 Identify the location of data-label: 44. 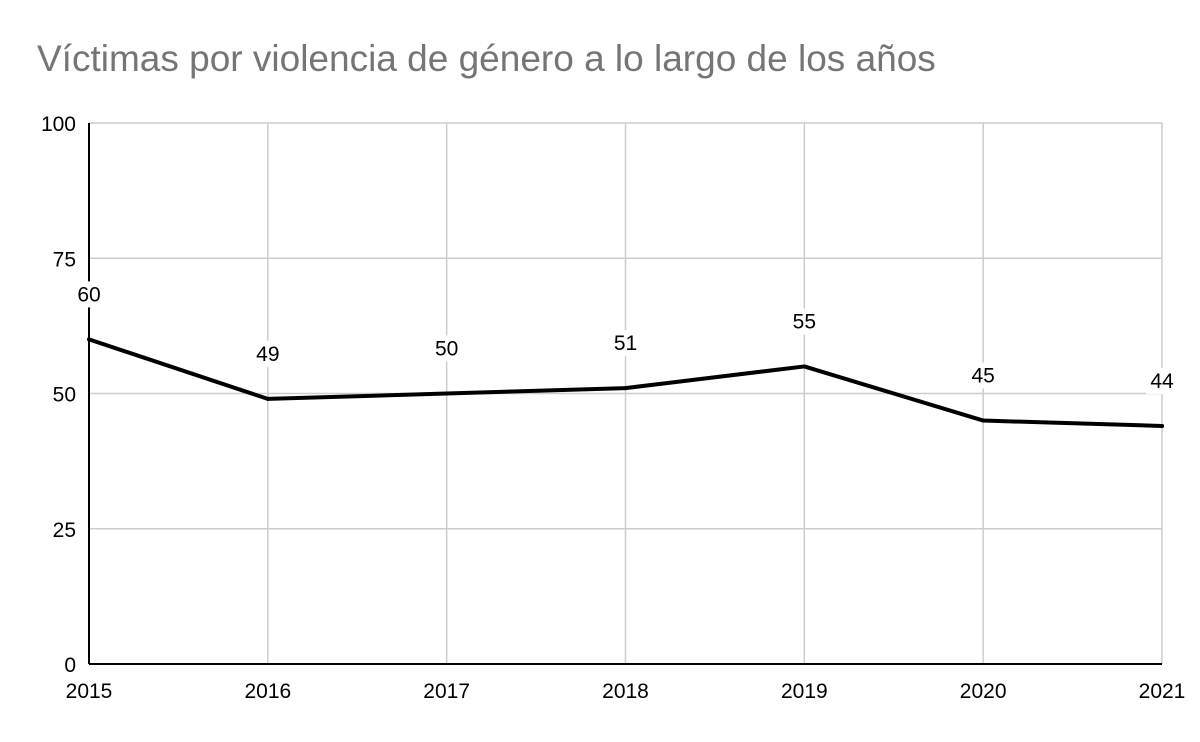
(1162, 381).